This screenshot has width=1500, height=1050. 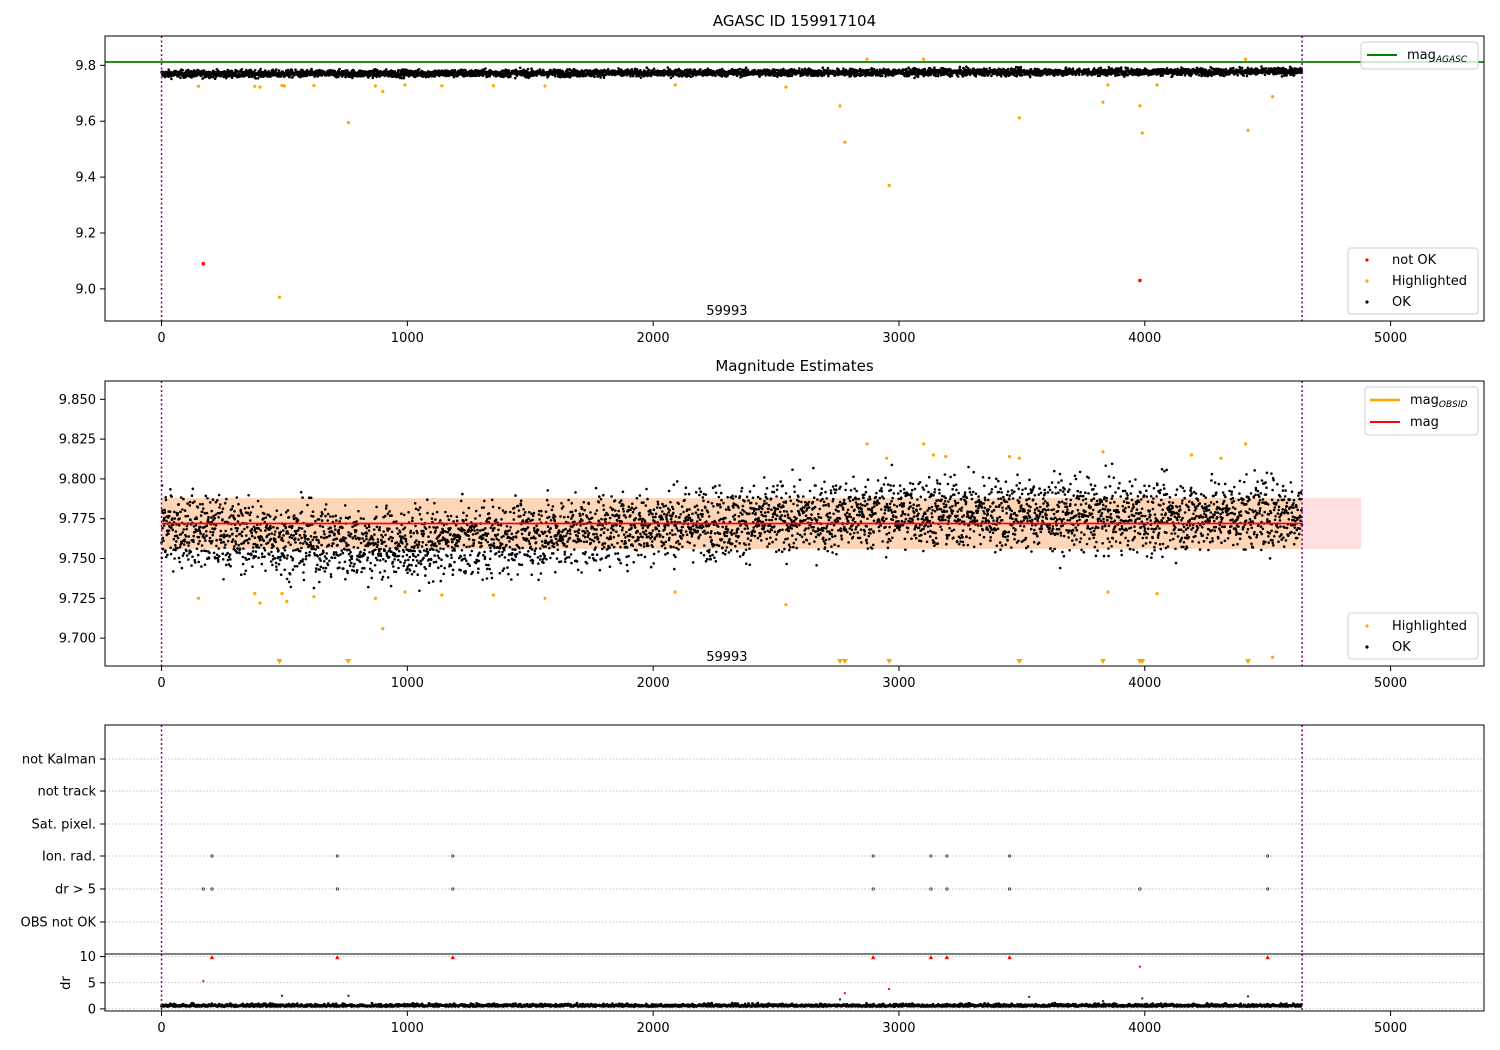 I want to click on highlighted-legend-marker, so click(x=1367, y=281).